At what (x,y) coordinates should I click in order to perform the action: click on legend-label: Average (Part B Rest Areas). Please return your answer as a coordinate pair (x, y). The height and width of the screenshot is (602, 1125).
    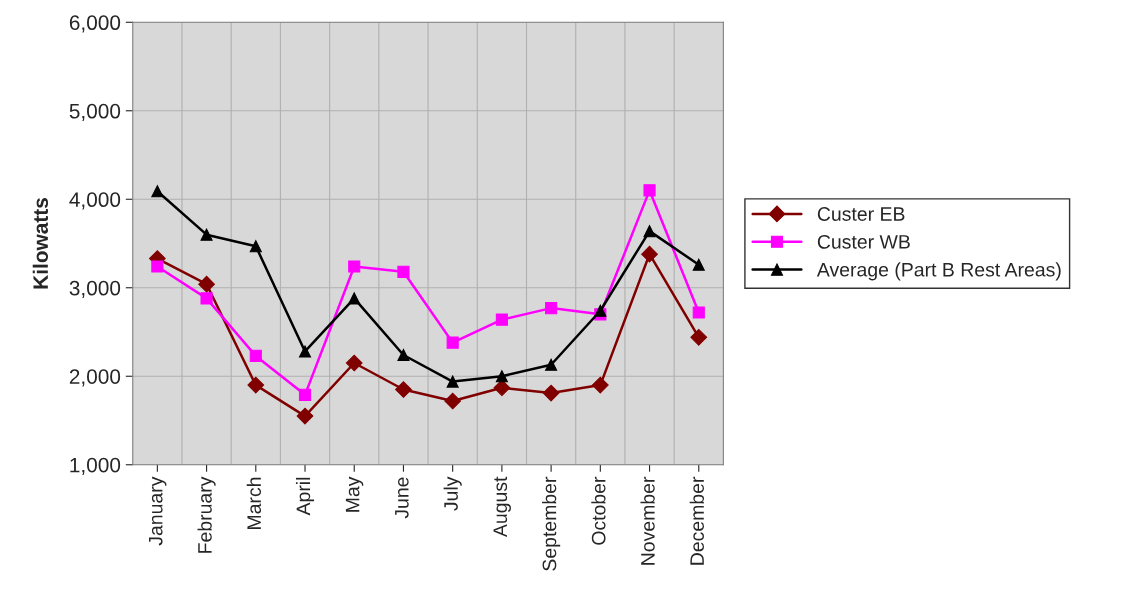
    Looking at the image, I should click on (938, 271).